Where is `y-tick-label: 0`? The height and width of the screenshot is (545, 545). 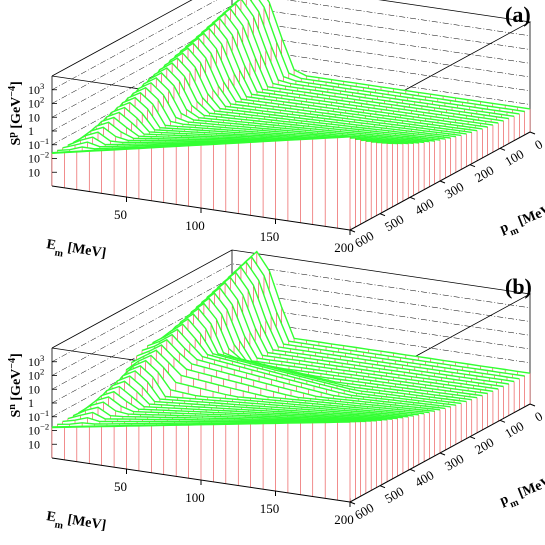 y-tick-label: 0 is located at coordinates (538, 416).